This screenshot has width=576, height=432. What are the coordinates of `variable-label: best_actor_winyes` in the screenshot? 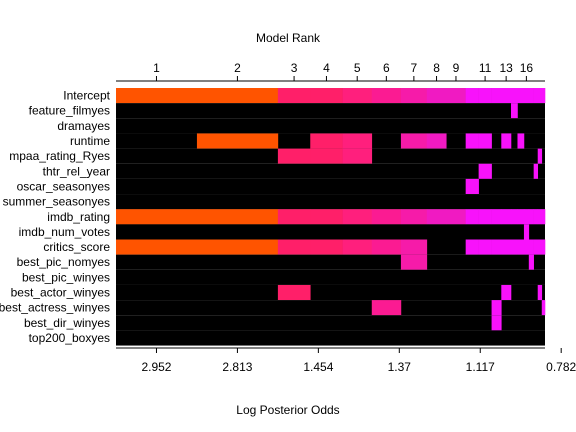 It's located at (60, 293).